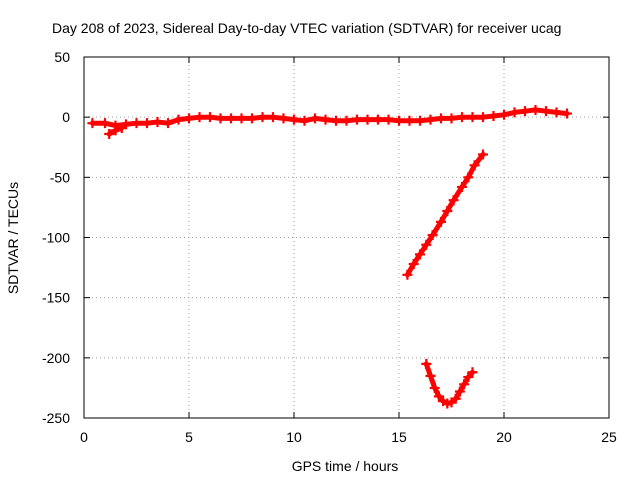 This screenshot has width=640, height=480. Describe the element at coordinates (189, 437) in the screenshot. I see `x-tick-label: 5` at that location.